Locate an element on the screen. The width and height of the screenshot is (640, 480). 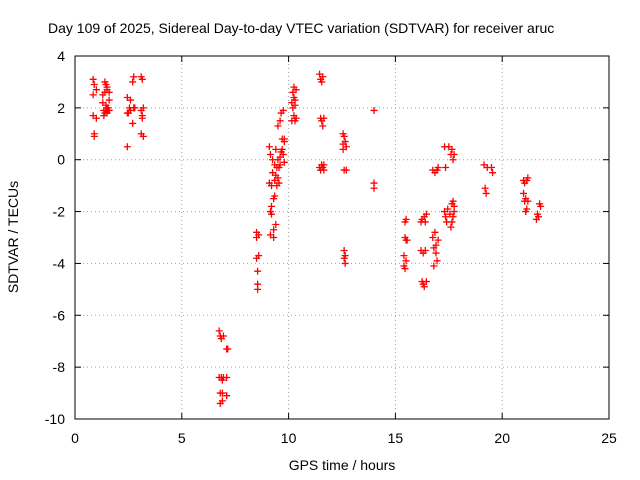
y-tick-label: -2 is located at coordinates (59, 212).